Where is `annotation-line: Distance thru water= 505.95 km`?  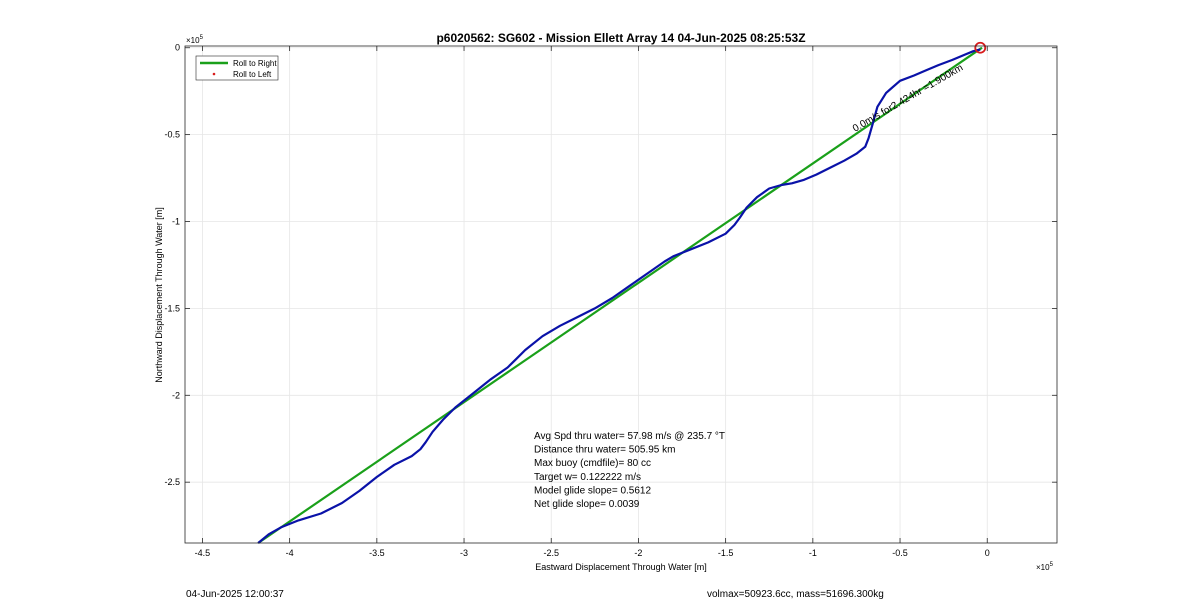
annotation-line: Distance thru water= 505.95 km is located at coordinates (604, 450).